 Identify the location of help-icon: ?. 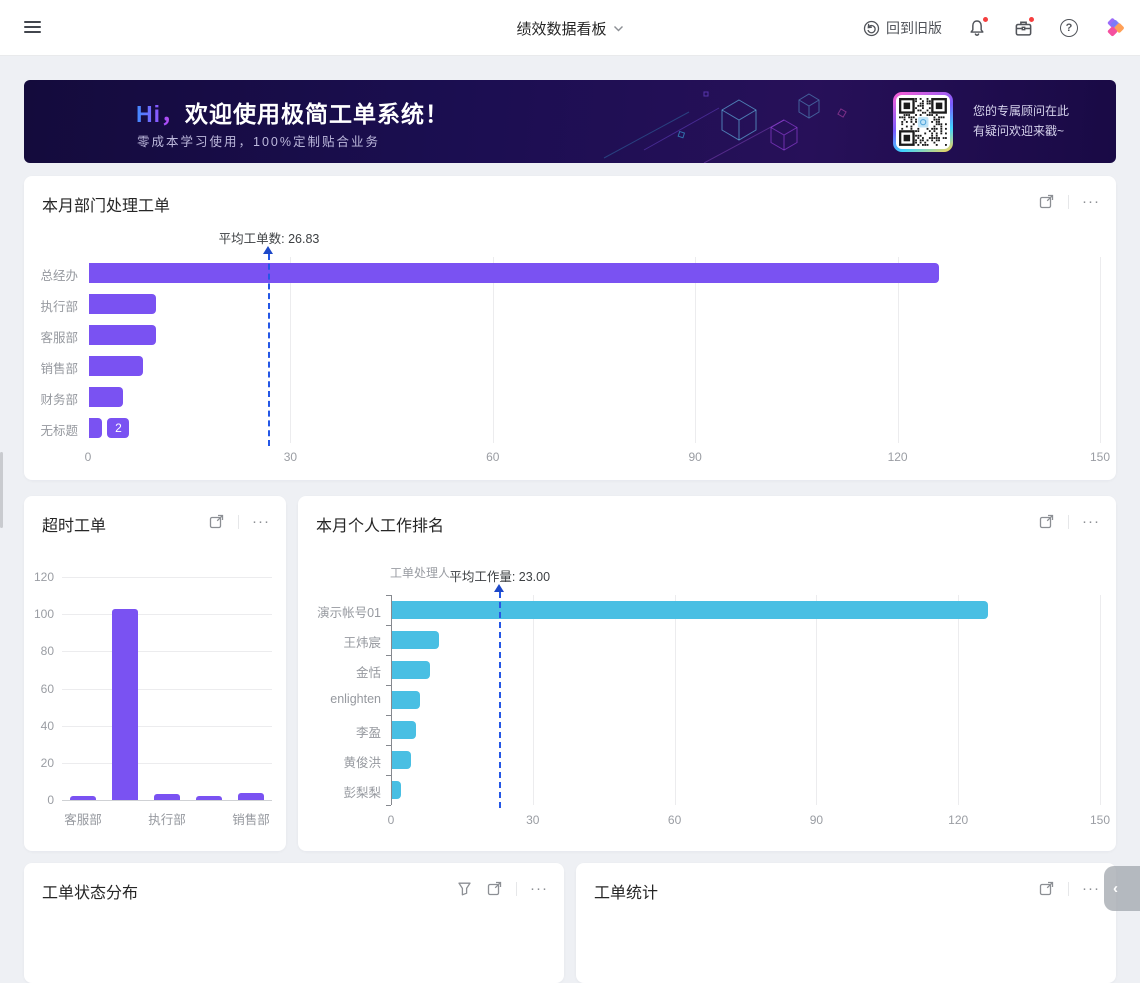
(1069, 28).